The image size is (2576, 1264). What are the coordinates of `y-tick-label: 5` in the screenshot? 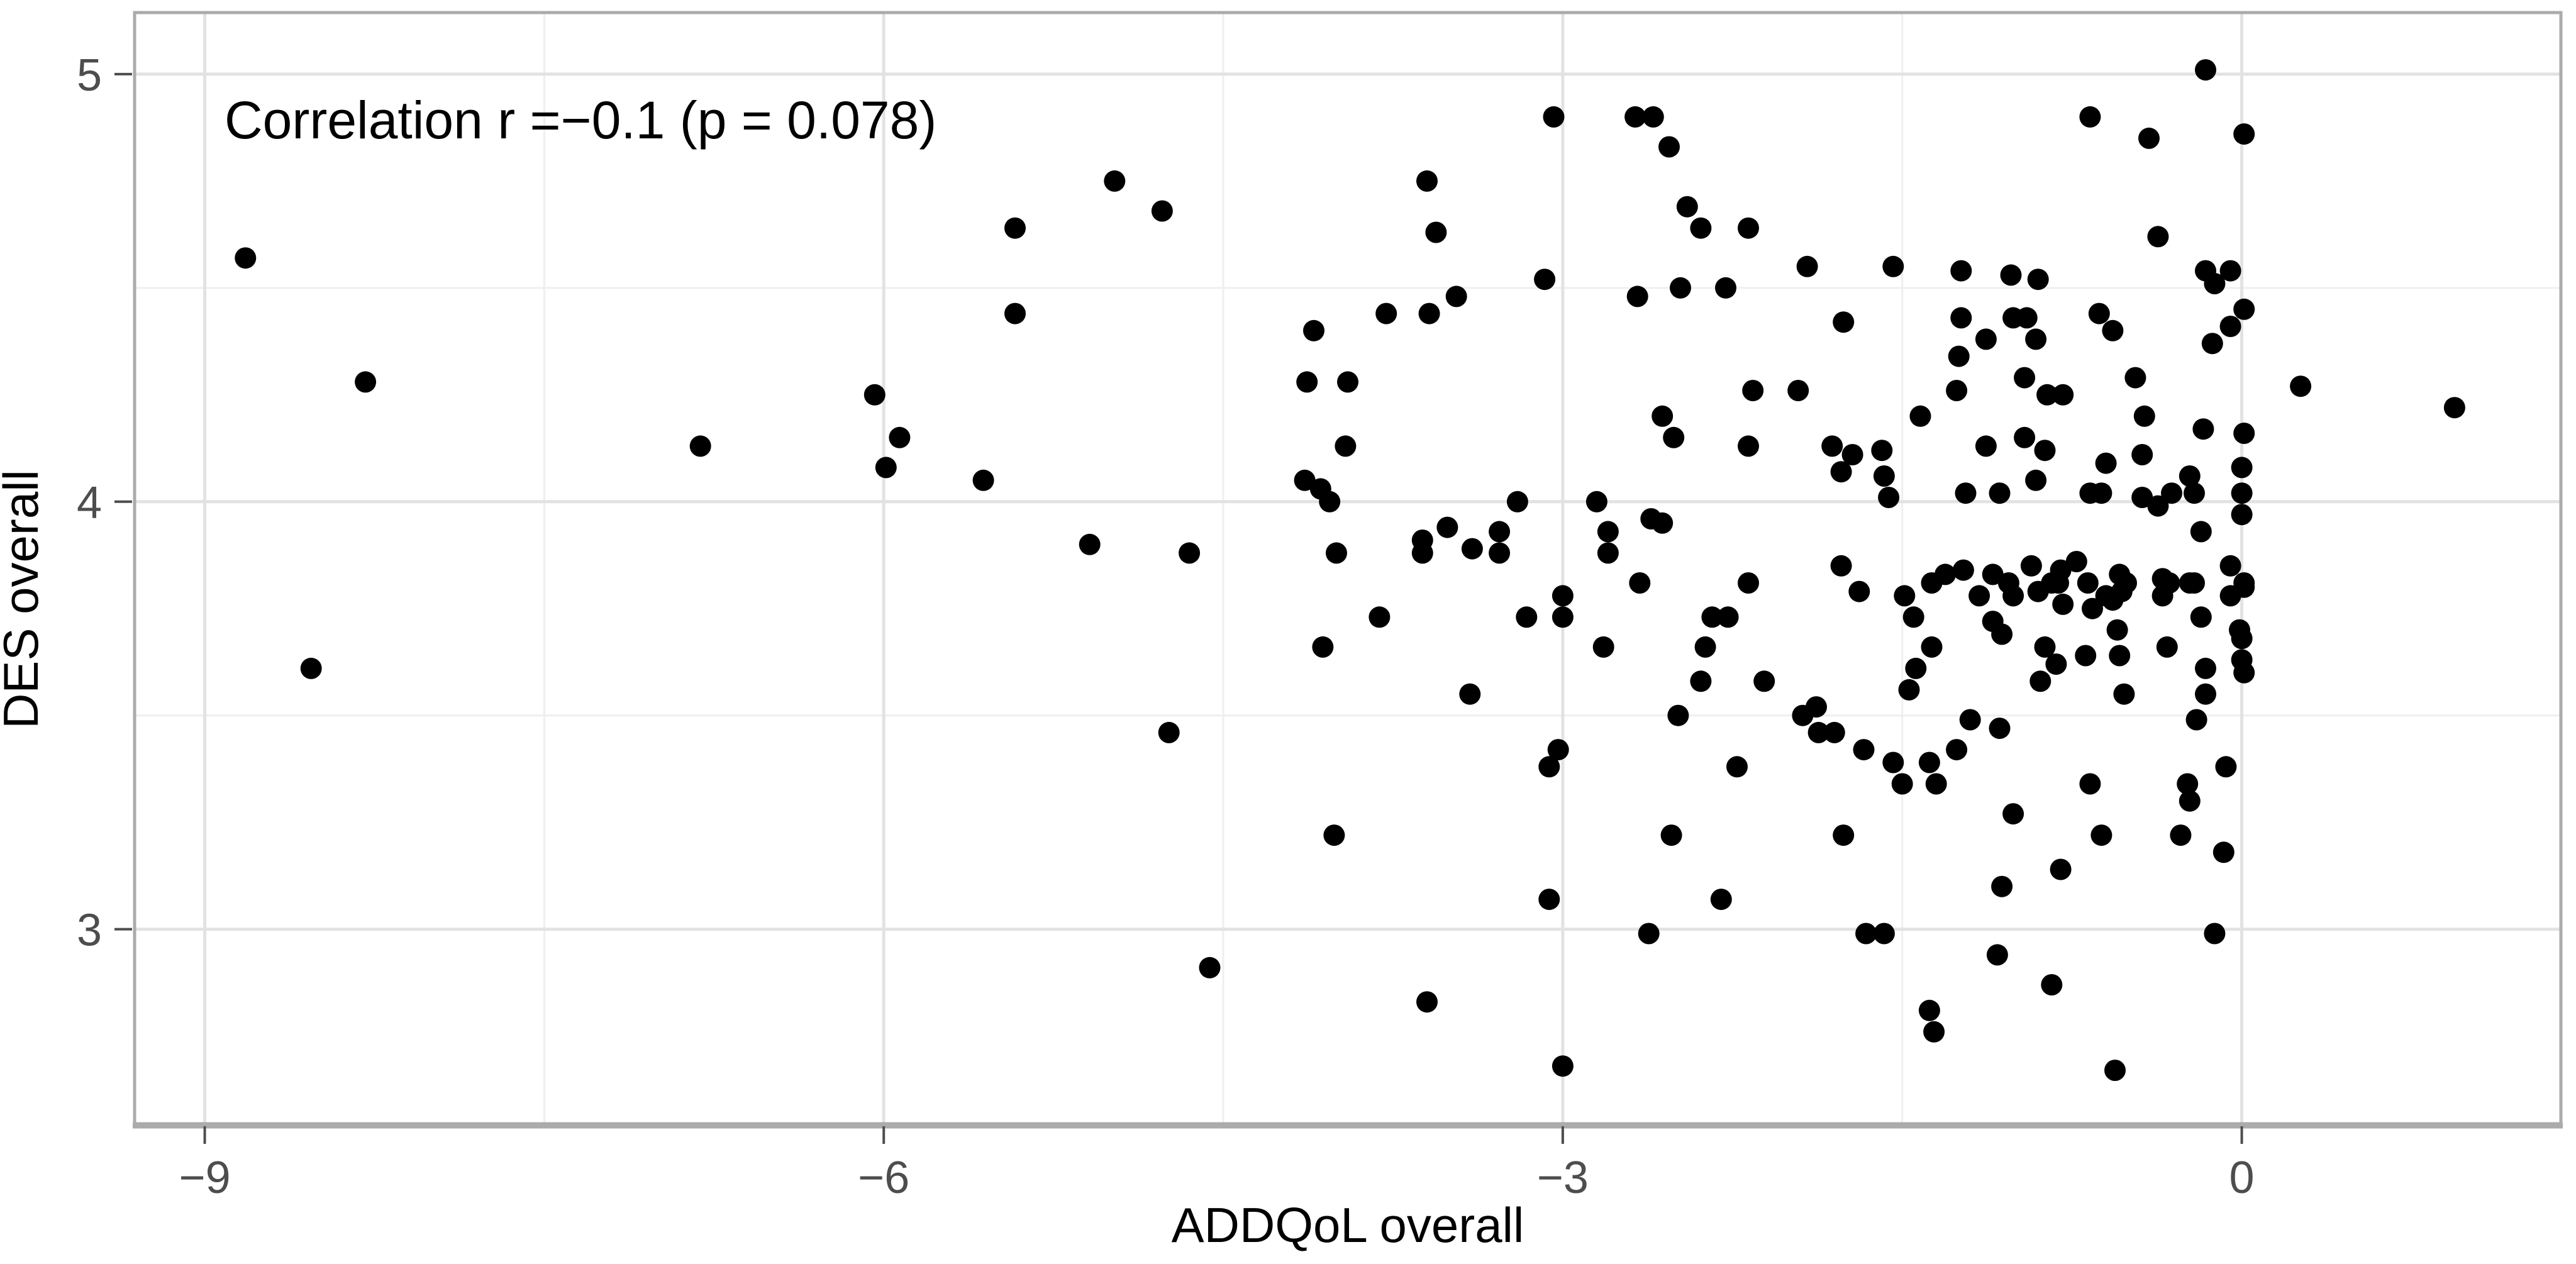 It's located at (89, 75).